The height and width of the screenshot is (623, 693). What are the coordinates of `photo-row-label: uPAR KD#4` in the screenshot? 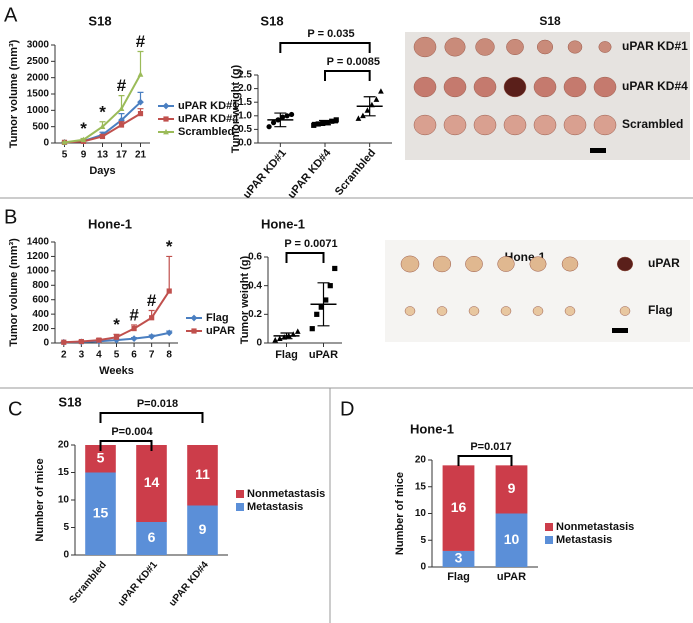 It's located at (655, 86).